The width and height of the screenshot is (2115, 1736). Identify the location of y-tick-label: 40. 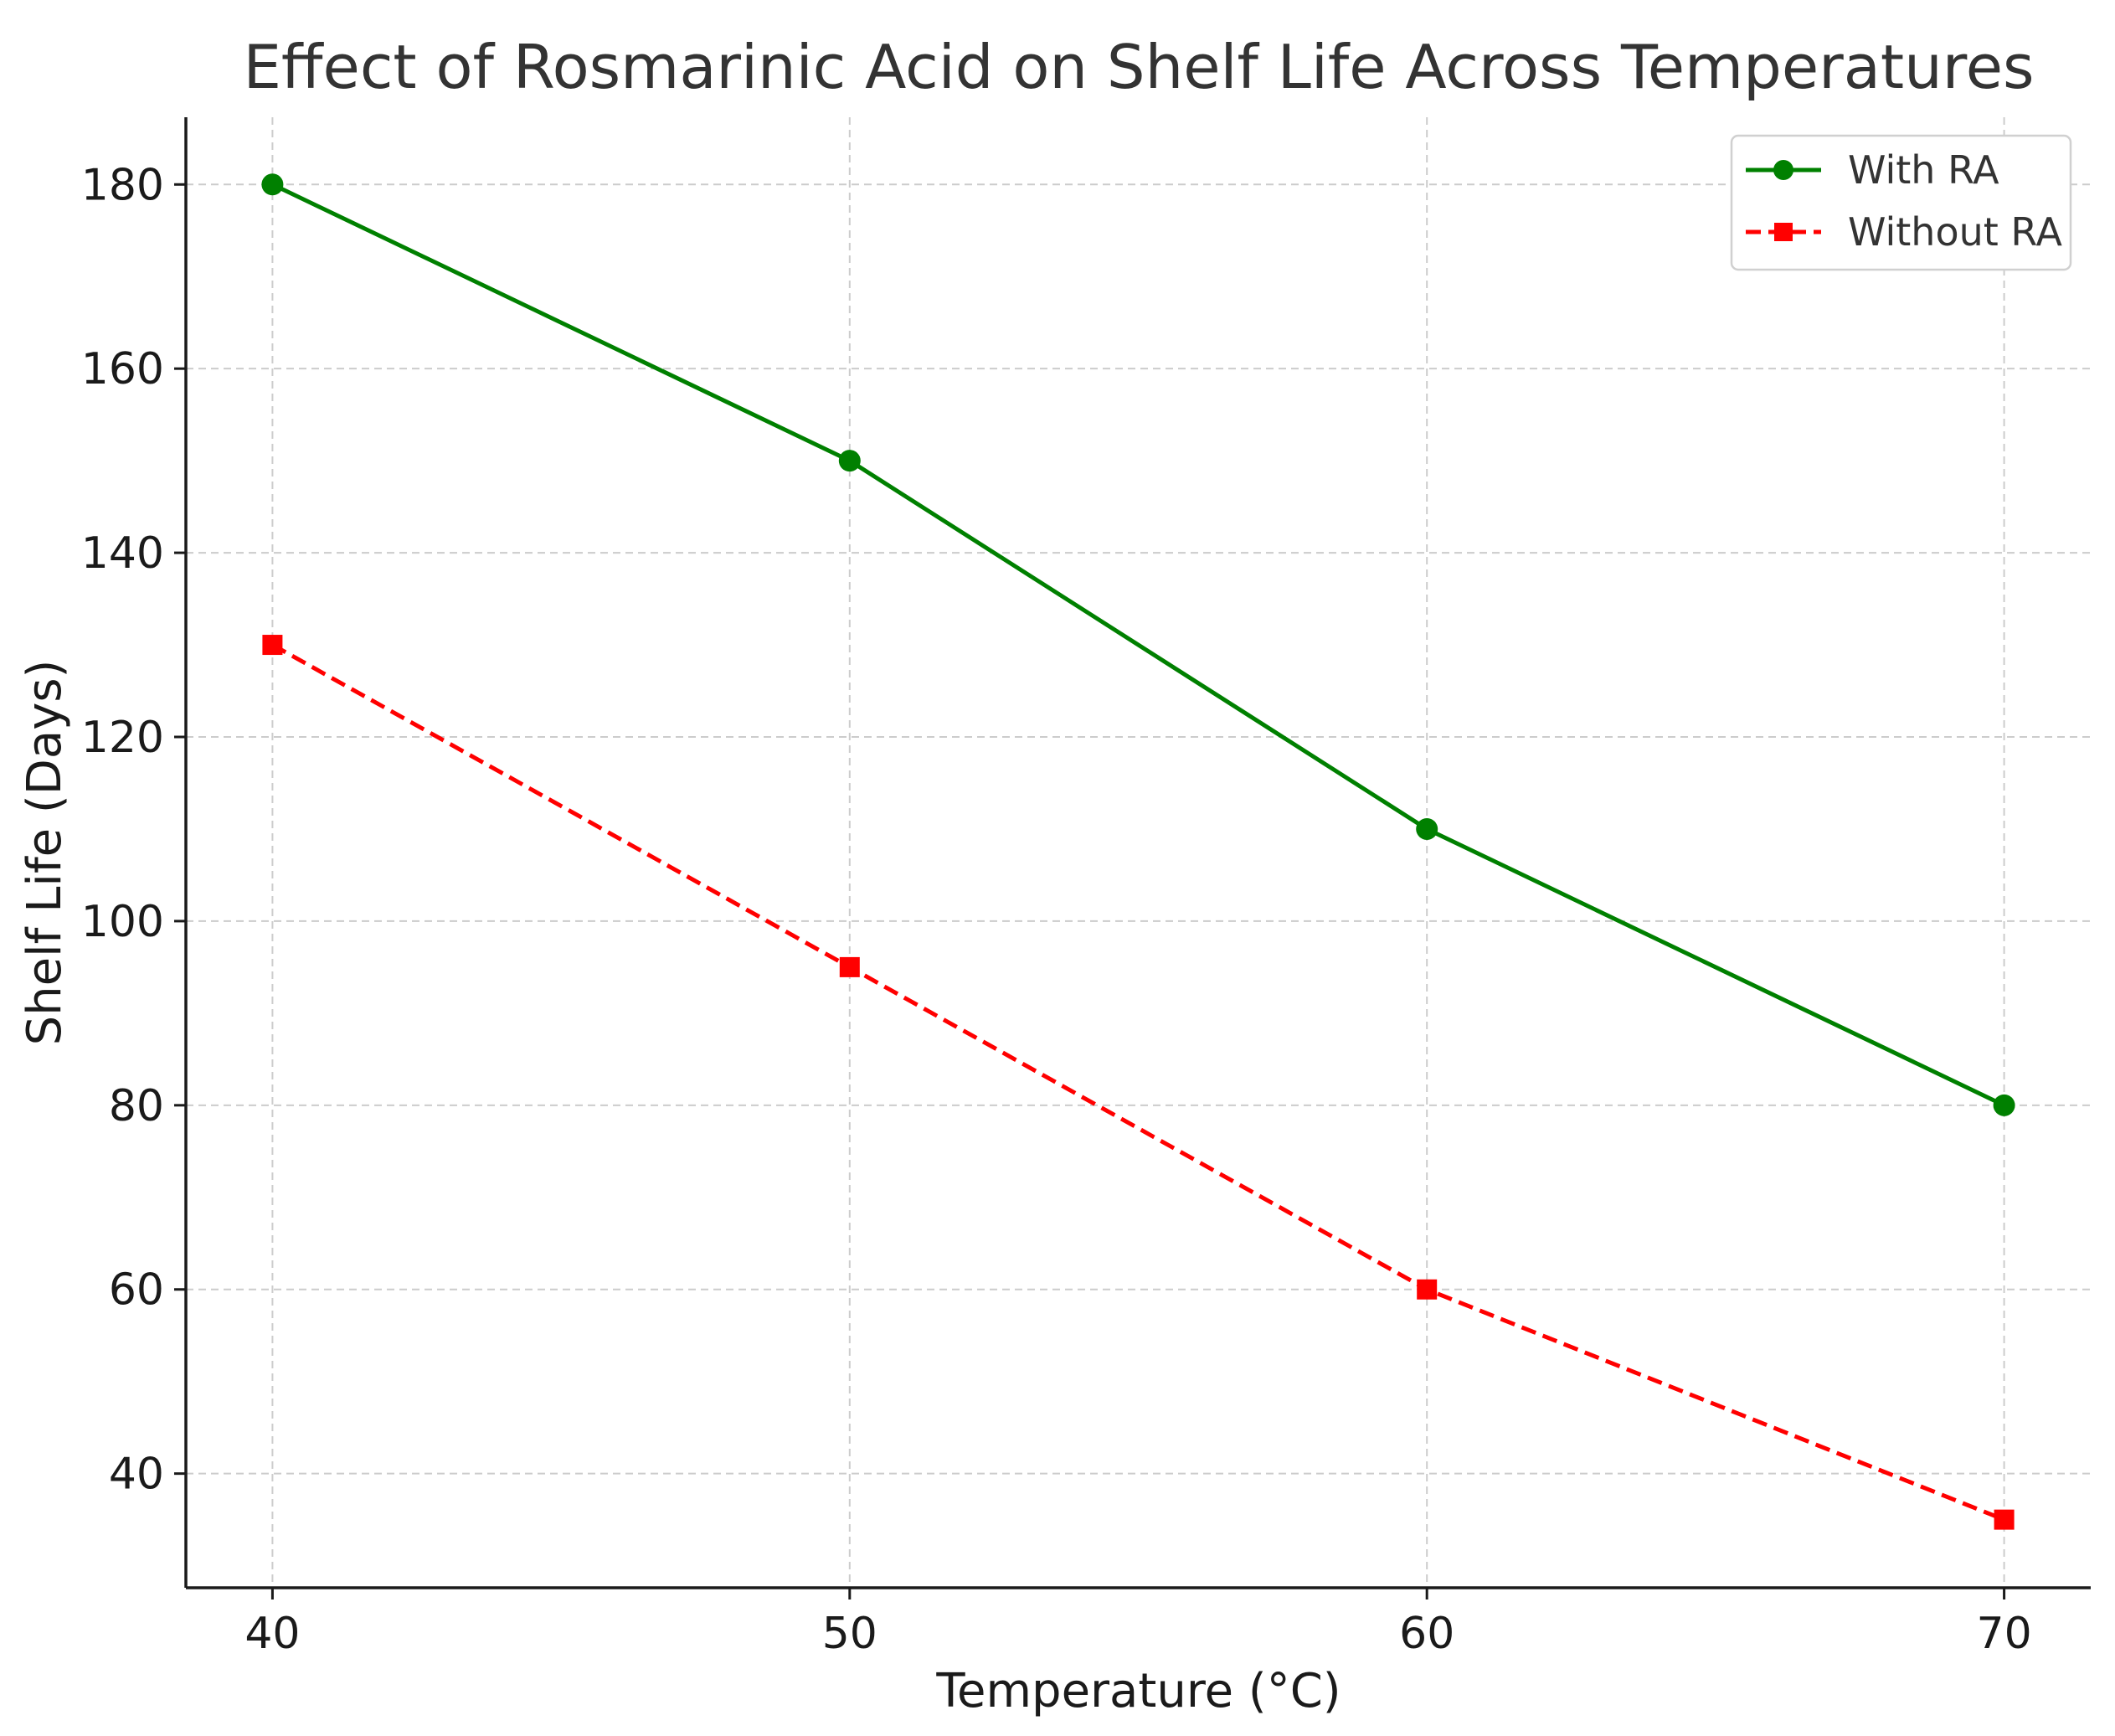
(136, 1475).